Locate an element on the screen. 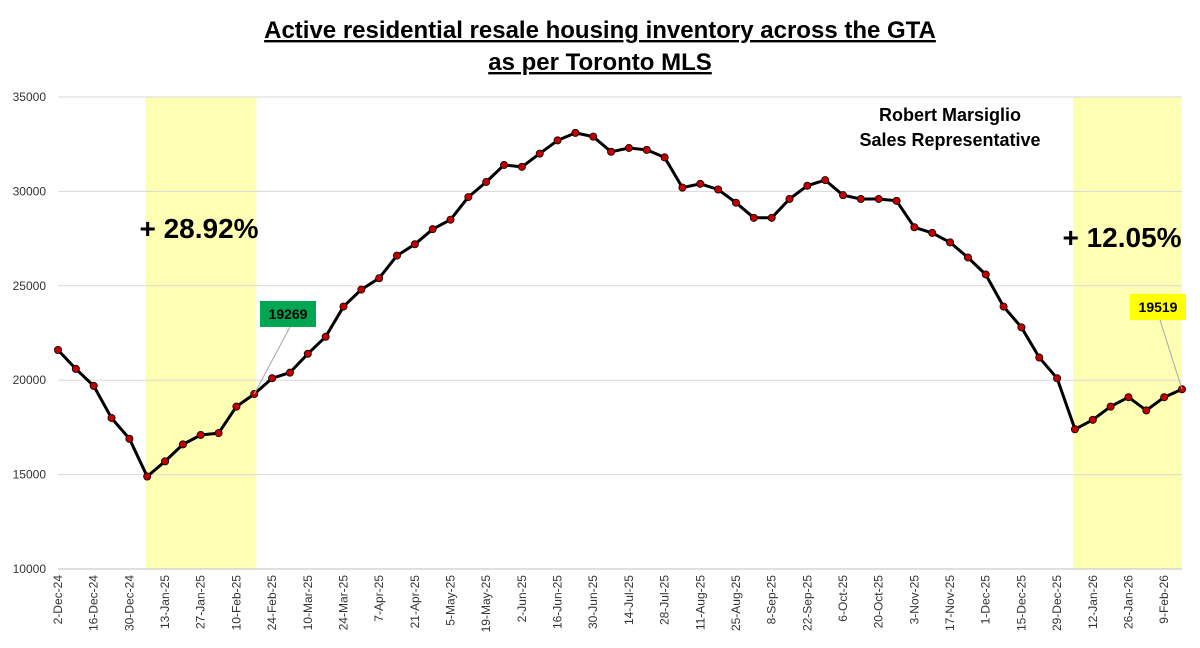 Image resolution: width=1200 pixels, height=648 pixels. x-tick-label: 8-Sep-25 is located at coordinates (772, 600).